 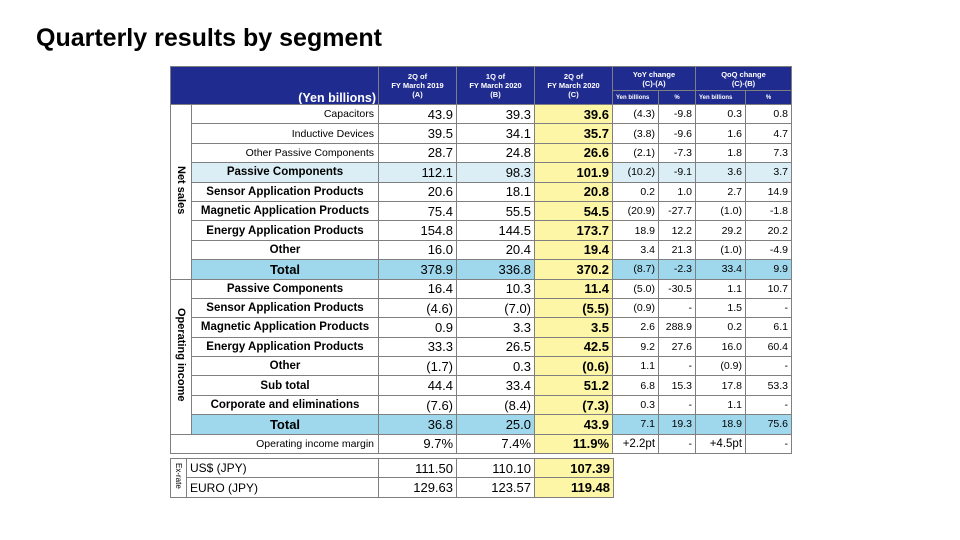 What do you see at coordinates (418, 385) in the screenshot?
I see `cell-a: 44.4` at bounding box center [418, 385].